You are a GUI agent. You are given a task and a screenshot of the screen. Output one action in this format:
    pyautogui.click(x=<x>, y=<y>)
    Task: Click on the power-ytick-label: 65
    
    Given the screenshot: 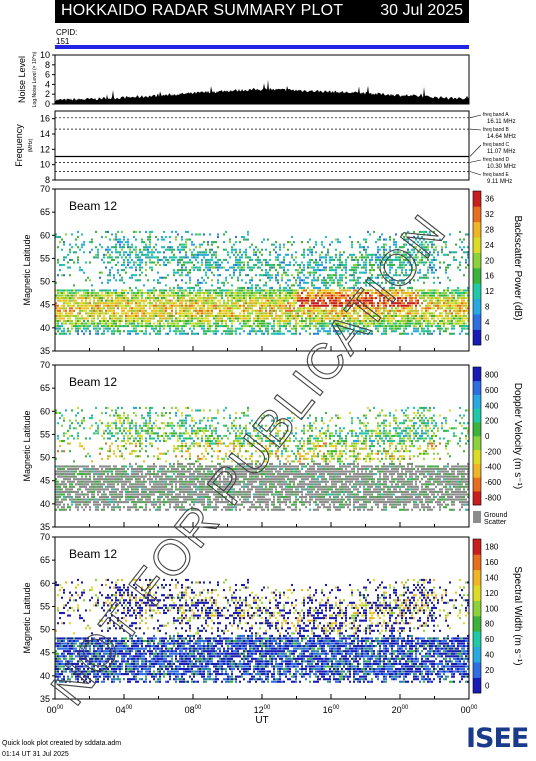 What is the action you would take?
    pyautogui.click(x=45, y=212)
    